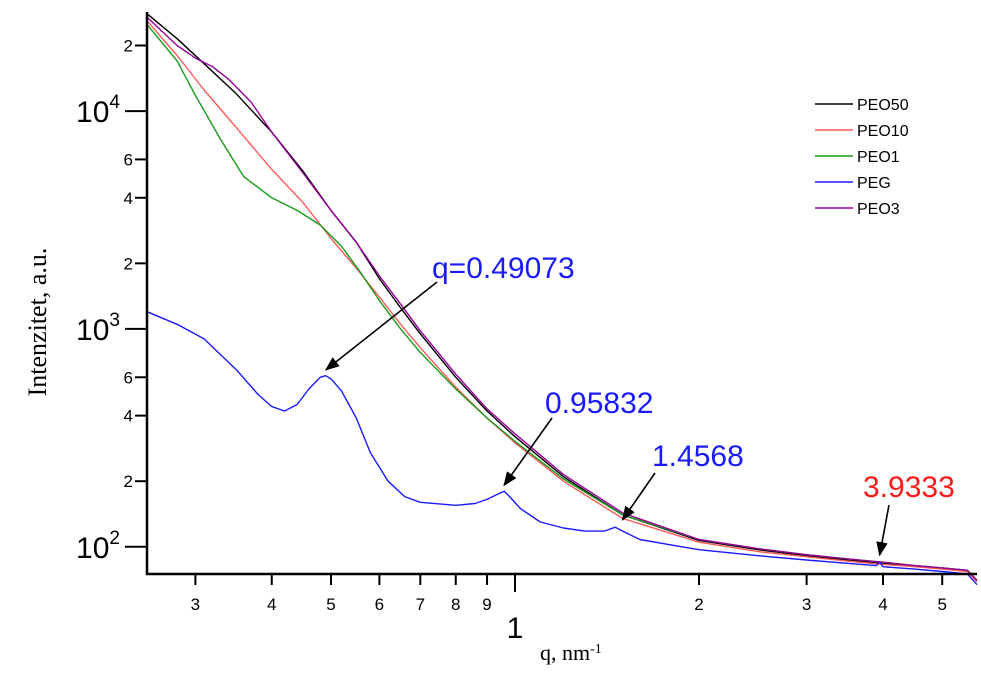 The height and width of the screenshot is (673, 981). I want to click on x-axis-label: q, nm-1, so click(571, 652).